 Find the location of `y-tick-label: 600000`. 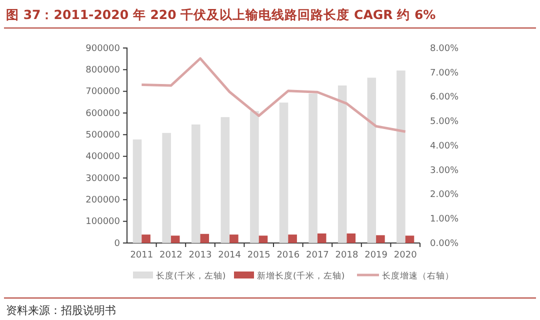

y-tick-label: 600000 is located at coordinates (103, 113).